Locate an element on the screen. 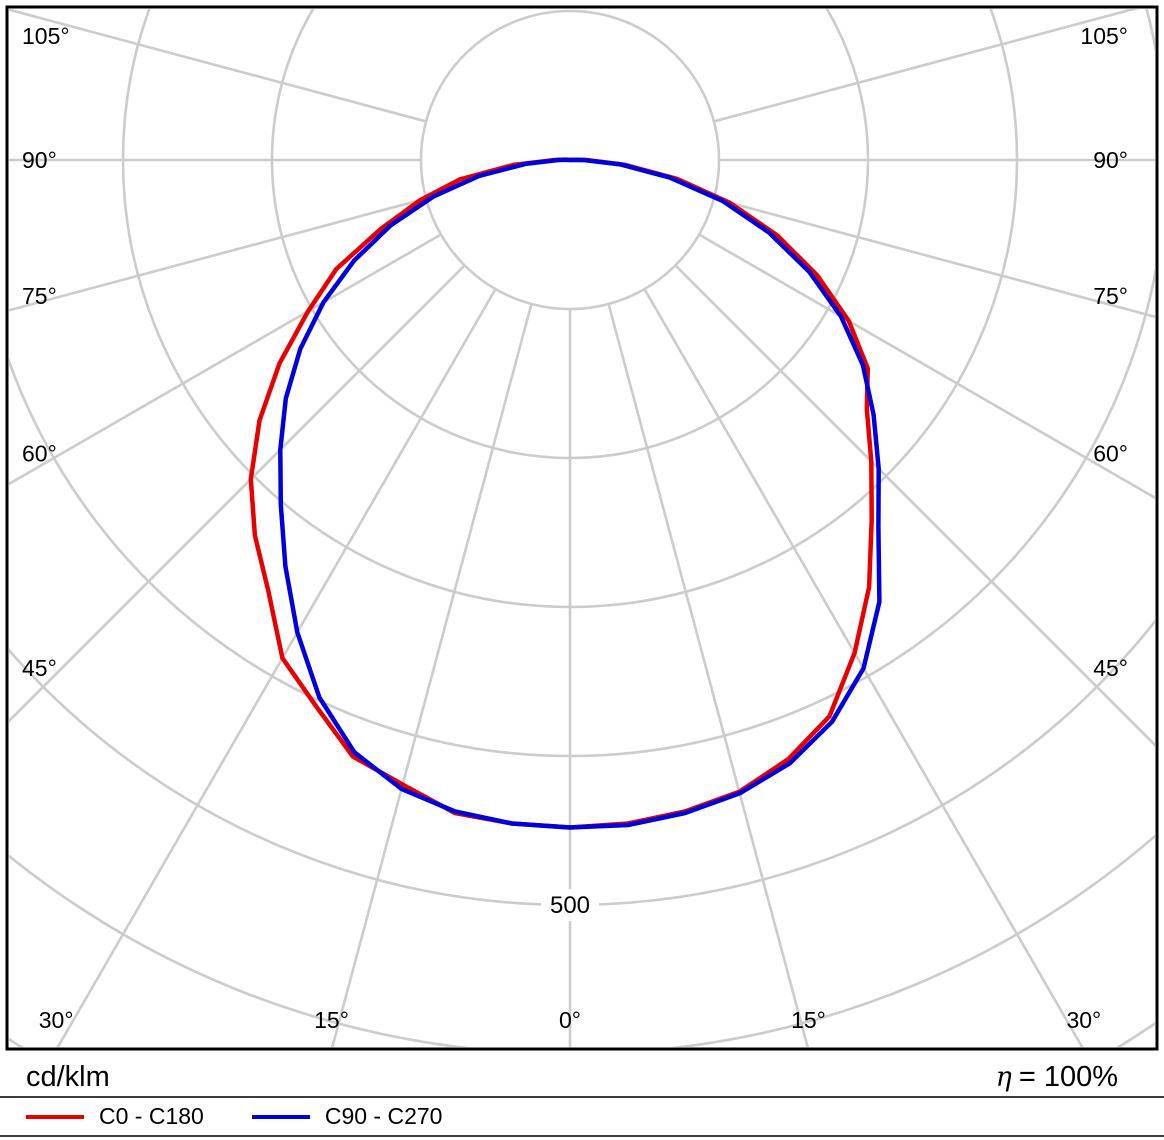  legend-label-c90-c270: C90 - C270 is located at coordinates (383, 1116).